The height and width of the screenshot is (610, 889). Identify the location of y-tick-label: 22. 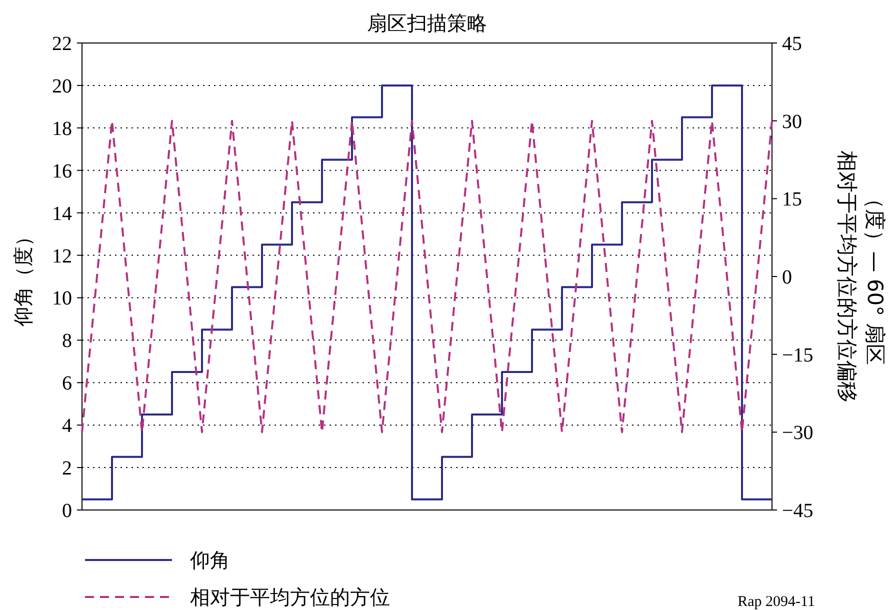
(62, 44).